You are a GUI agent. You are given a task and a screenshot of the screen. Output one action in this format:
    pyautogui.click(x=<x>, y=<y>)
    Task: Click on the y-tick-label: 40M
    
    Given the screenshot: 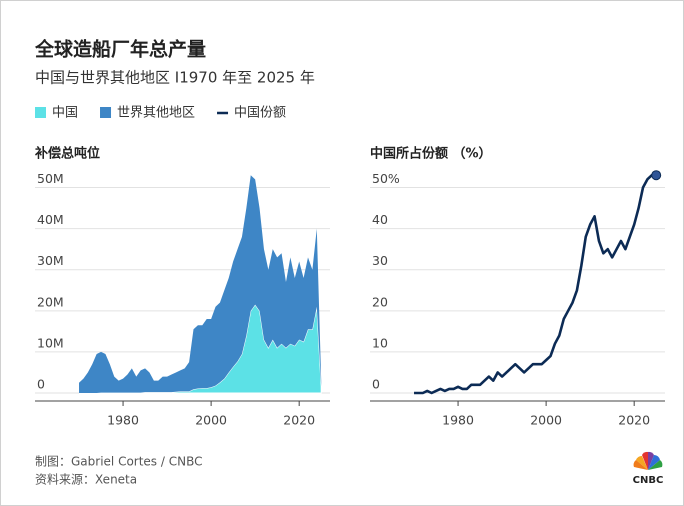 What is the action you would take?
    pyautogui.click(x=50, y=219)
    